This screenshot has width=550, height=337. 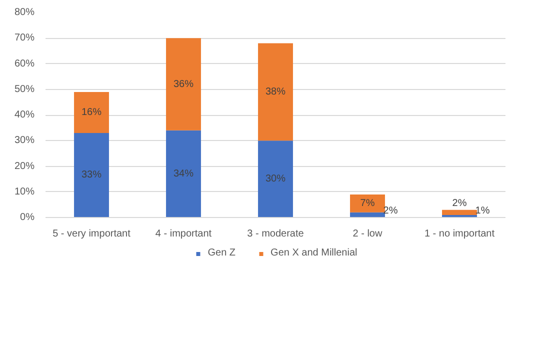 What do you see at coordinates (24, 115) in the screenshot?
I see `y-tick-label: 40%` at bounding box center [24, 115].